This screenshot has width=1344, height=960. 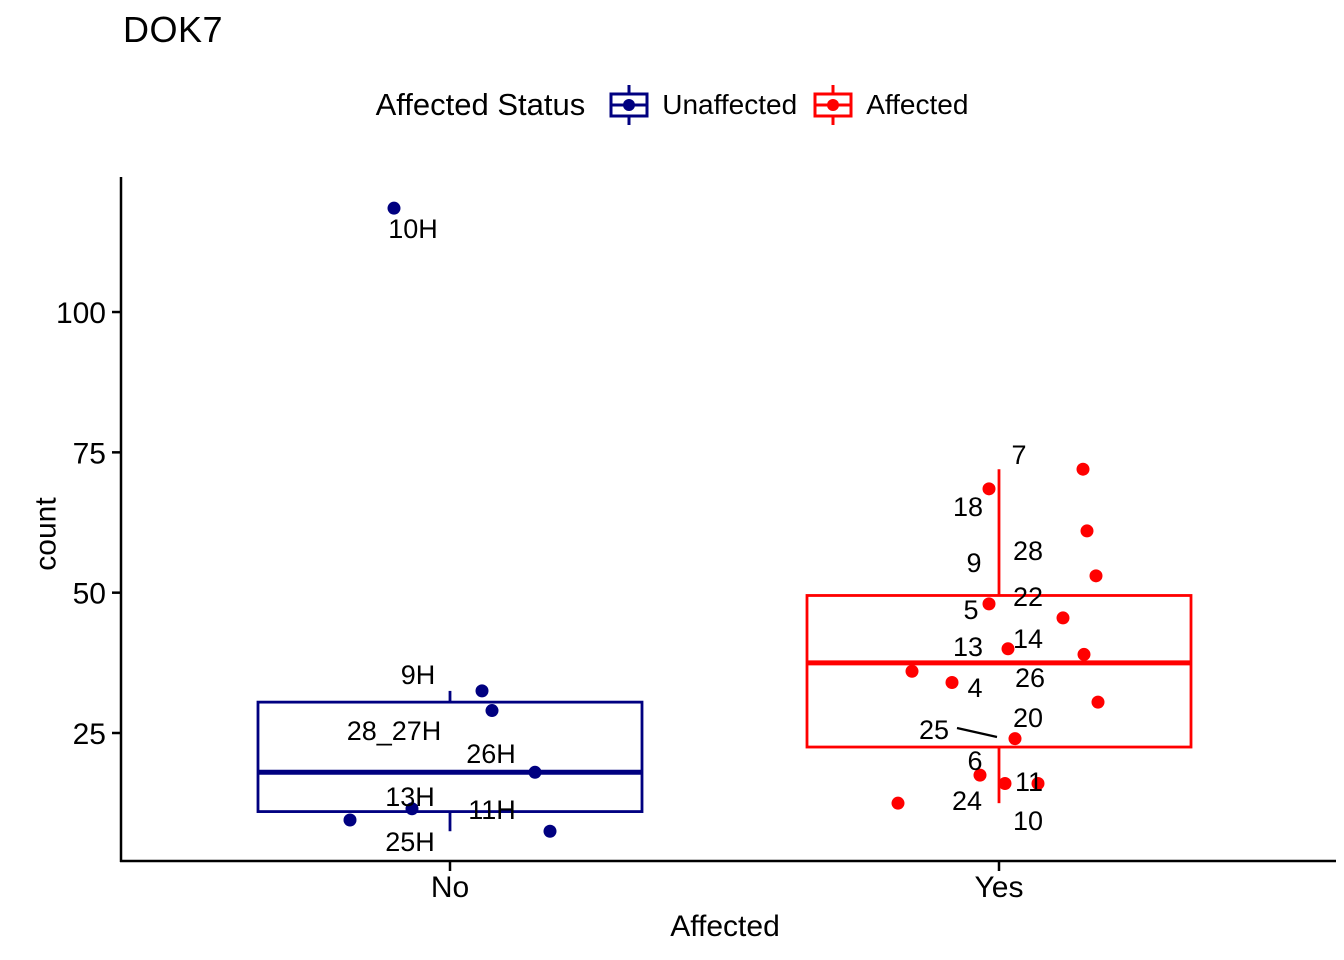 What do you see at coordinates (89, 734) in the screenshot?
I see `y-tick-label: 25` at bounding box center [89, 734].